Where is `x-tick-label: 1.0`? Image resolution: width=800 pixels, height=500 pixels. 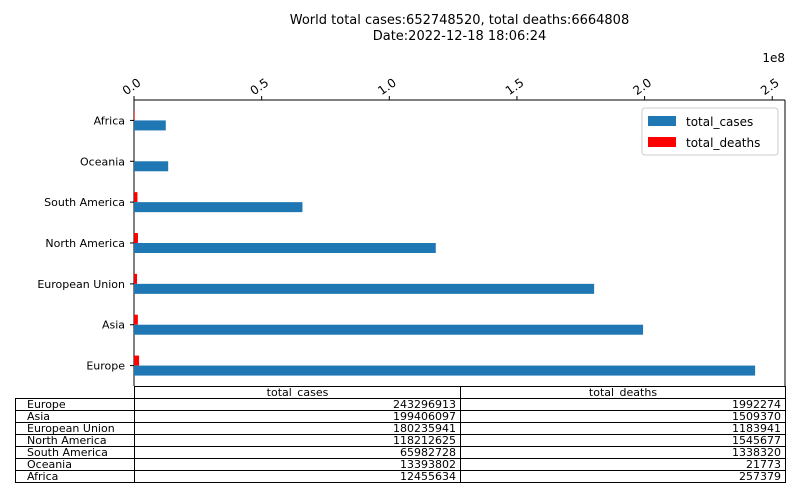
x-tick-label: 1.0 is located at coordinates (387, 87).